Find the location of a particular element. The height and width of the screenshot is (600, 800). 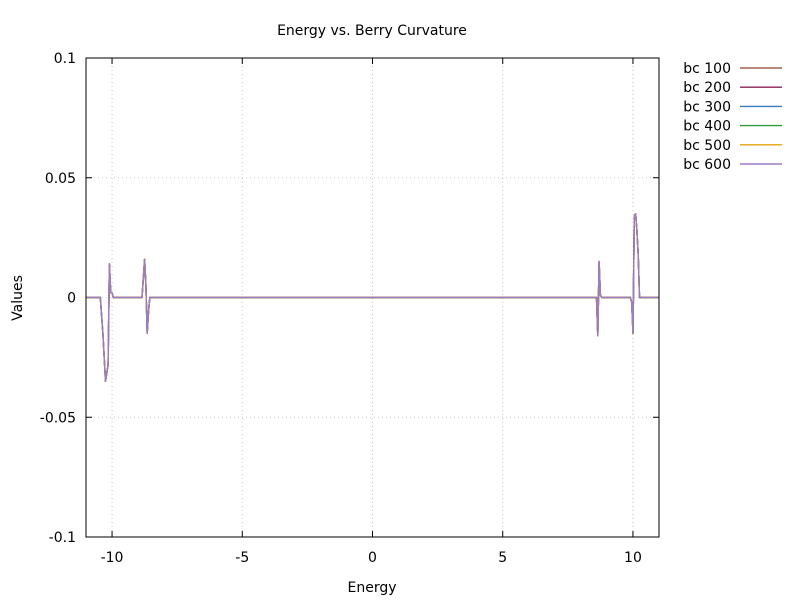

y-tick-label: -0.05 is located at coordinates (58, 418).